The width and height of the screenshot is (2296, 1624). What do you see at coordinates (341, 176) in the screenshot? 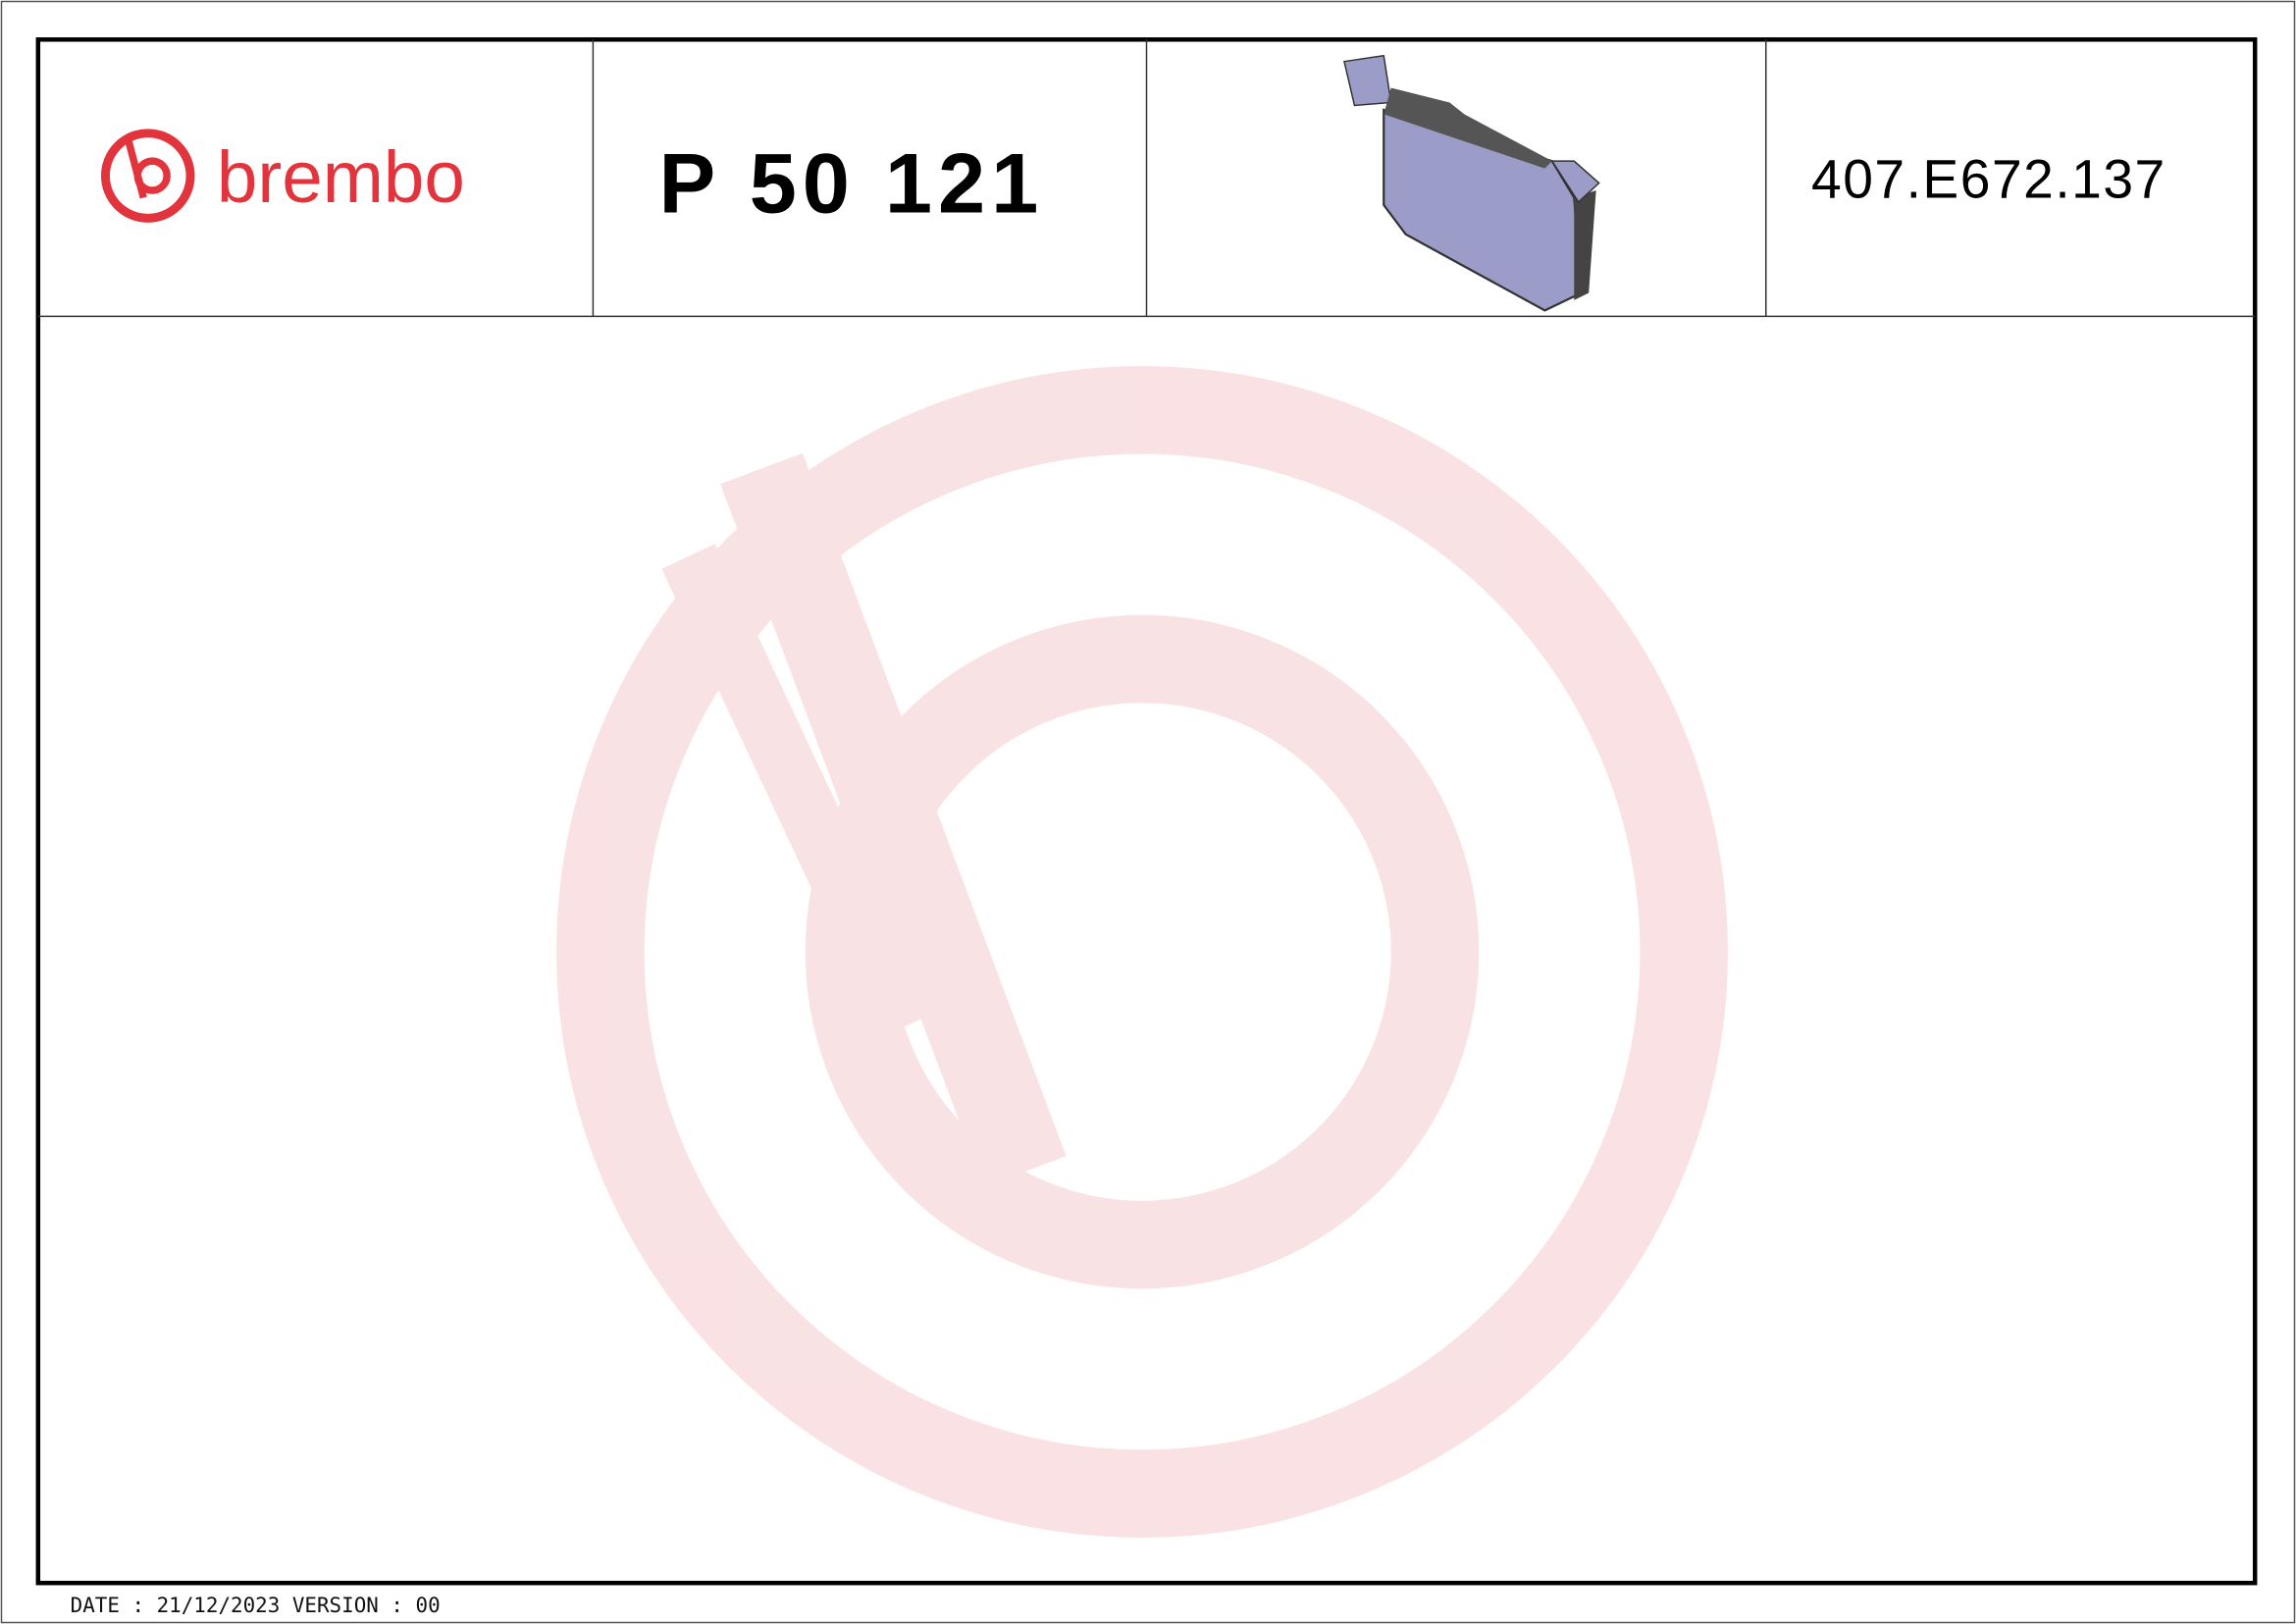
I see `brand-name: brembo` at bounding box center [341, 176].